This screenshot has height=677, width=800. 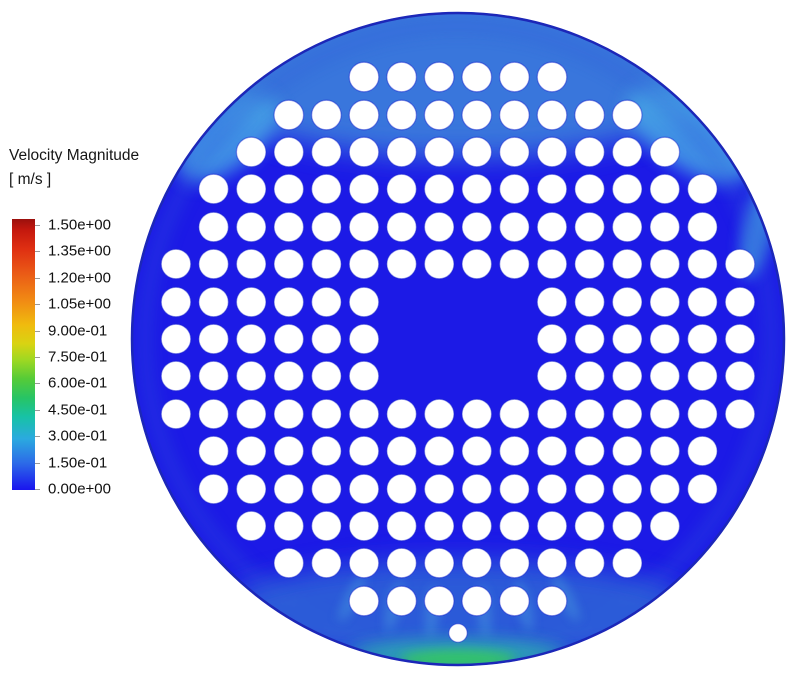 What do you see at coordinates (78, 357) in the screenshot?
I see `colorbar-tick-label: 7.50e-01` at bounding box center [78, 357].